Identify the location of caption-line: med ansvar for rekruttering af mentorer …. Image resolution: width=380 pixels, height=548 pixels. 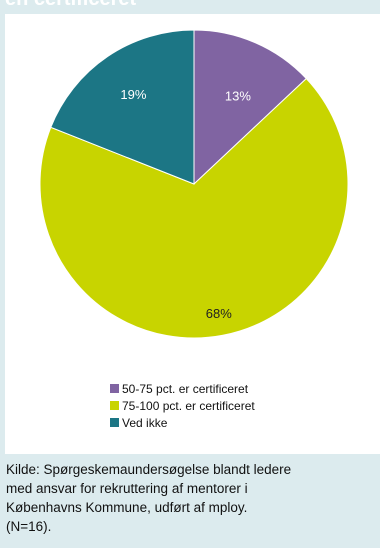
(127, 488).